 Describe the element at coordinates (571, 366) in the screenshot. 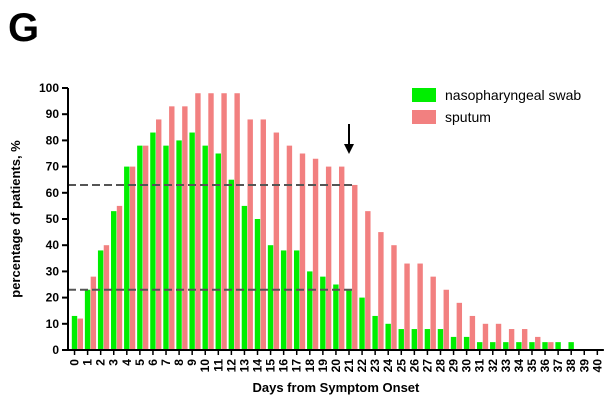

I see `x-tick-label: 38` at that location.